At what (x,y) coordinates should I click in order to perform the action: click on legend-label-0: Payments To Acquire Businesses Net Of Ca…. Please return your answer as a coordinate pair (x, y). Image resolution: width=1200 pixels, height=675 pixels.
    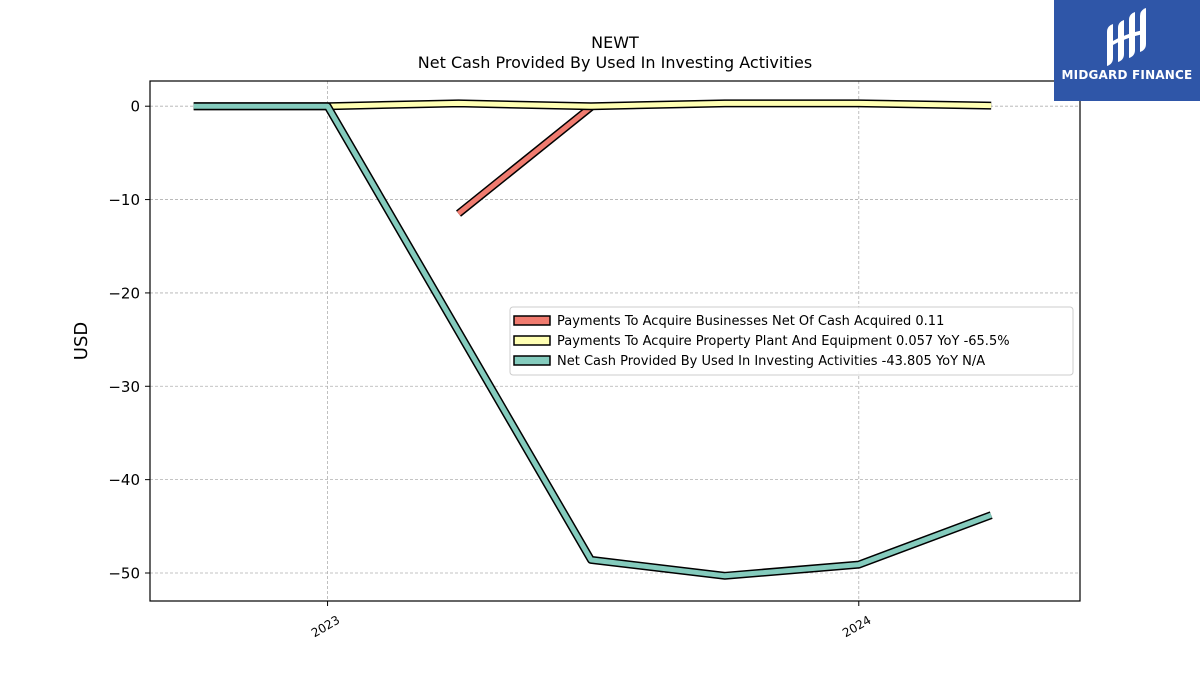
    Looking at the image, I should click on (750, 321).